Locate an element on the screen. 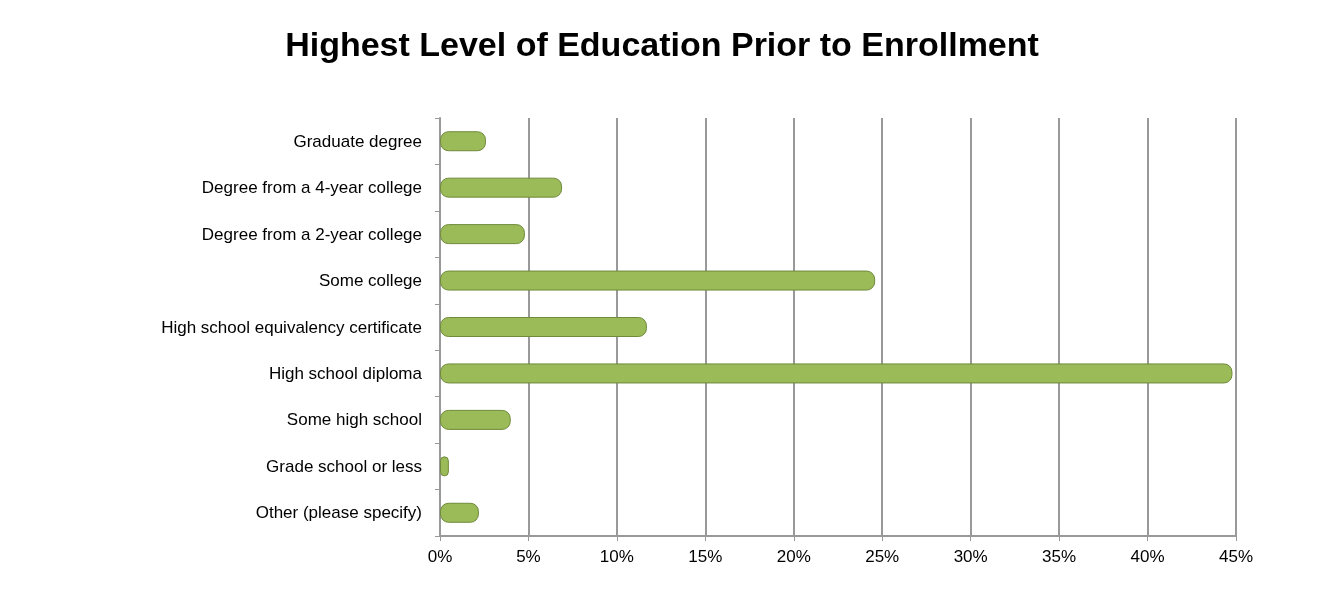  y-tick-label: High school equivalency certificate is located at coordinates (291, 327).